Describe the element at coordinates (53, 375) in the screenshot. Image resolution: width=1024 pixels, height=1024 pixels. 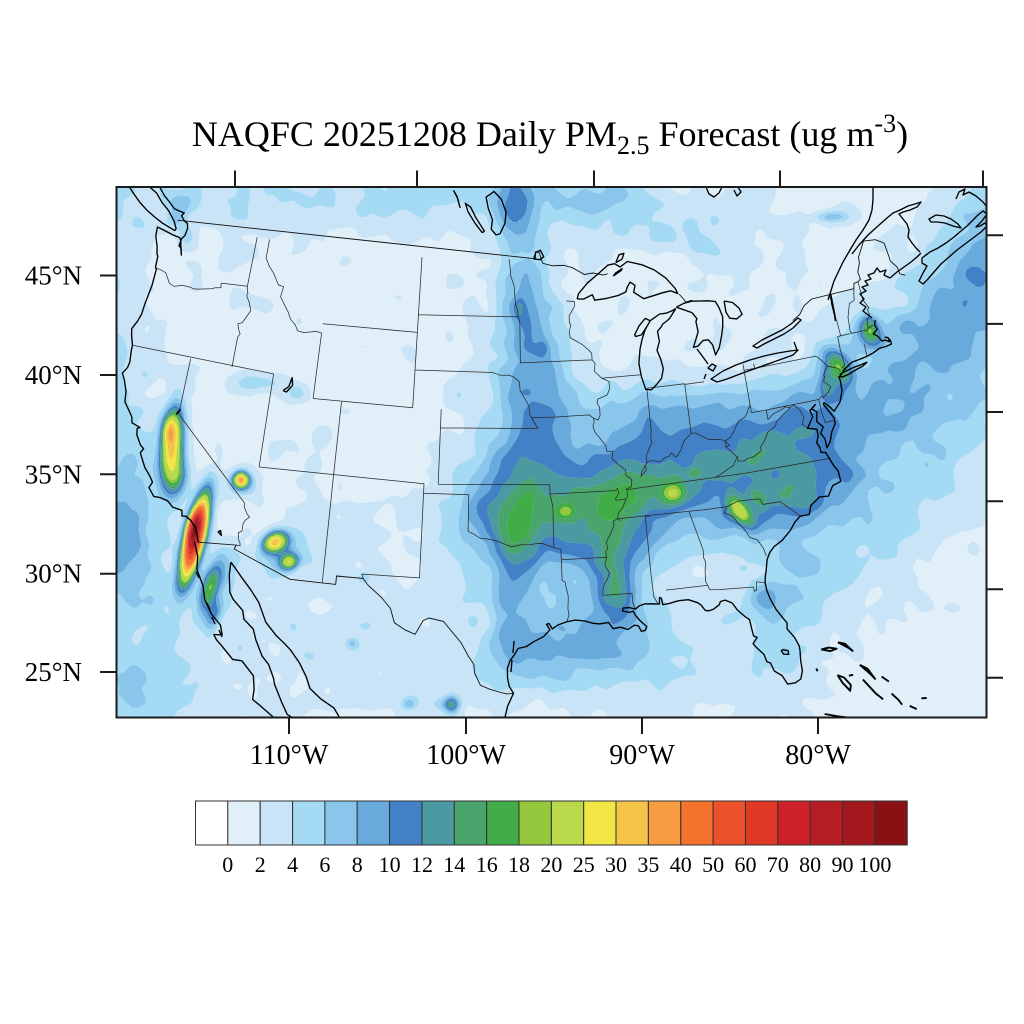
I see `svg-text: 40°N` at that location.